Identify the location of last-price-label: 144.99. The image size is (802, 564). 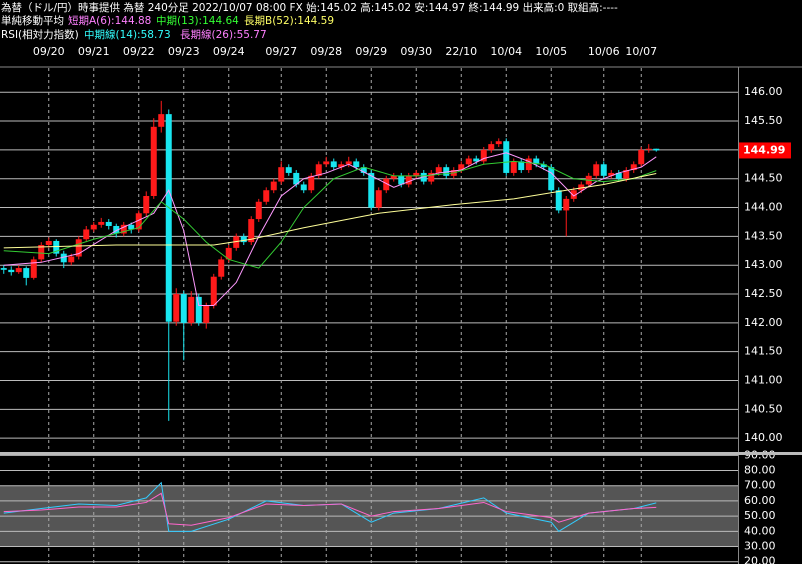
(764, 149).